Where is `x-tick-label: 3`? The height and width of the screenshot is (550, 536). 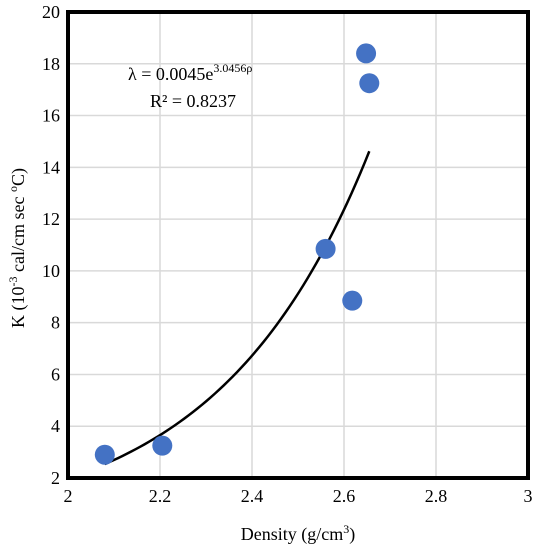
x-tick-label: 3 is located at coordinates (528, 496).